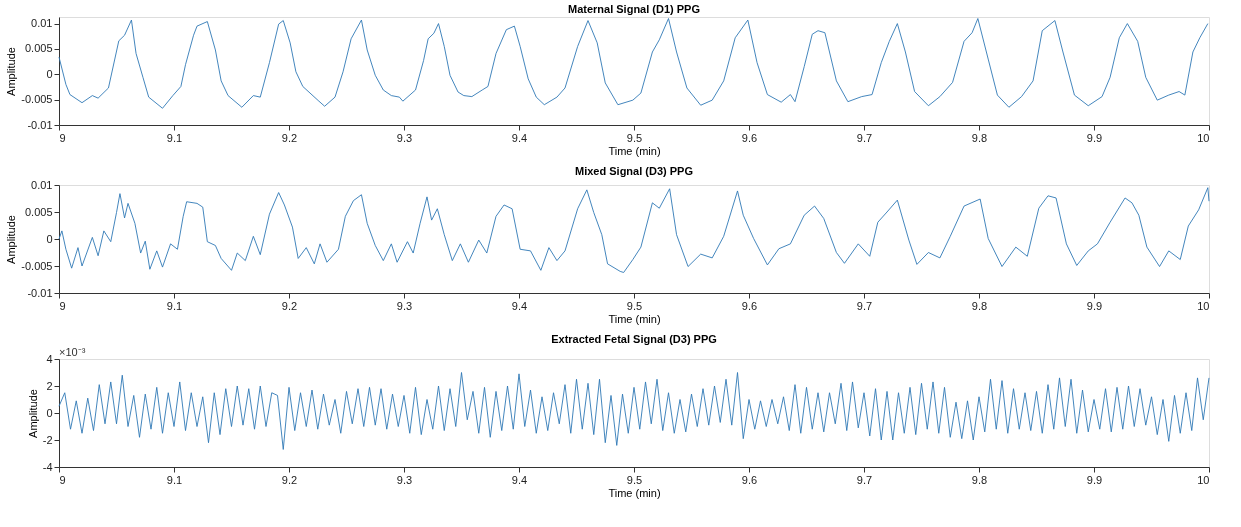  Describe the element at coordinates (634, 171) in the screenshot. I see `chart-title: Mixed Signal (D3) PPG` at that location.